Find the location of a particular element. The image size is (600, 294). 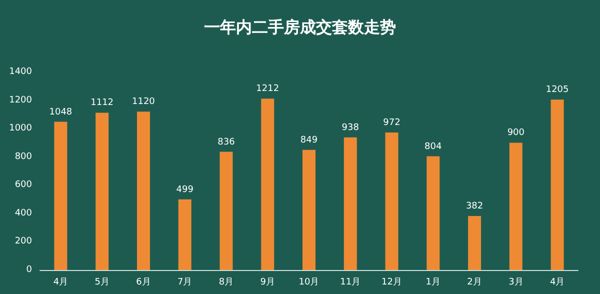

y-tick-label: 200 is located at coordinates (23, 241).